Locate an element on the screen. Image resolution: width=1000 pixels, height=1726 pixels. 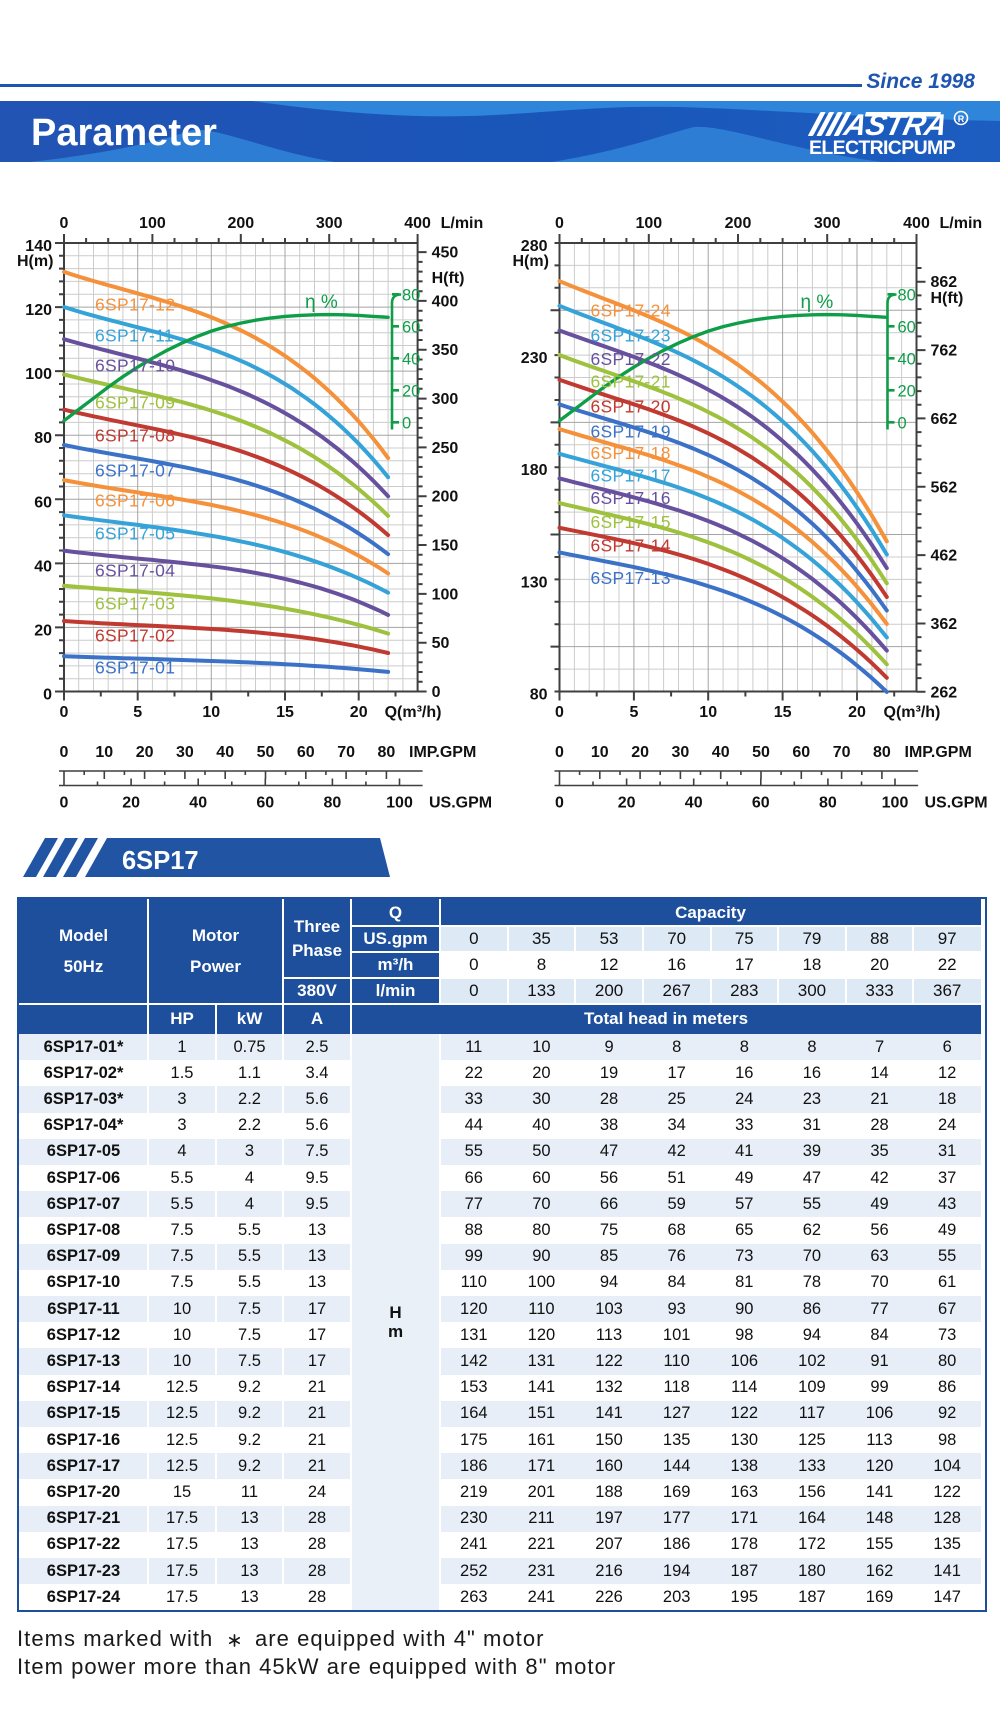
svg-text: 262 is located at coordinates (944, 692).